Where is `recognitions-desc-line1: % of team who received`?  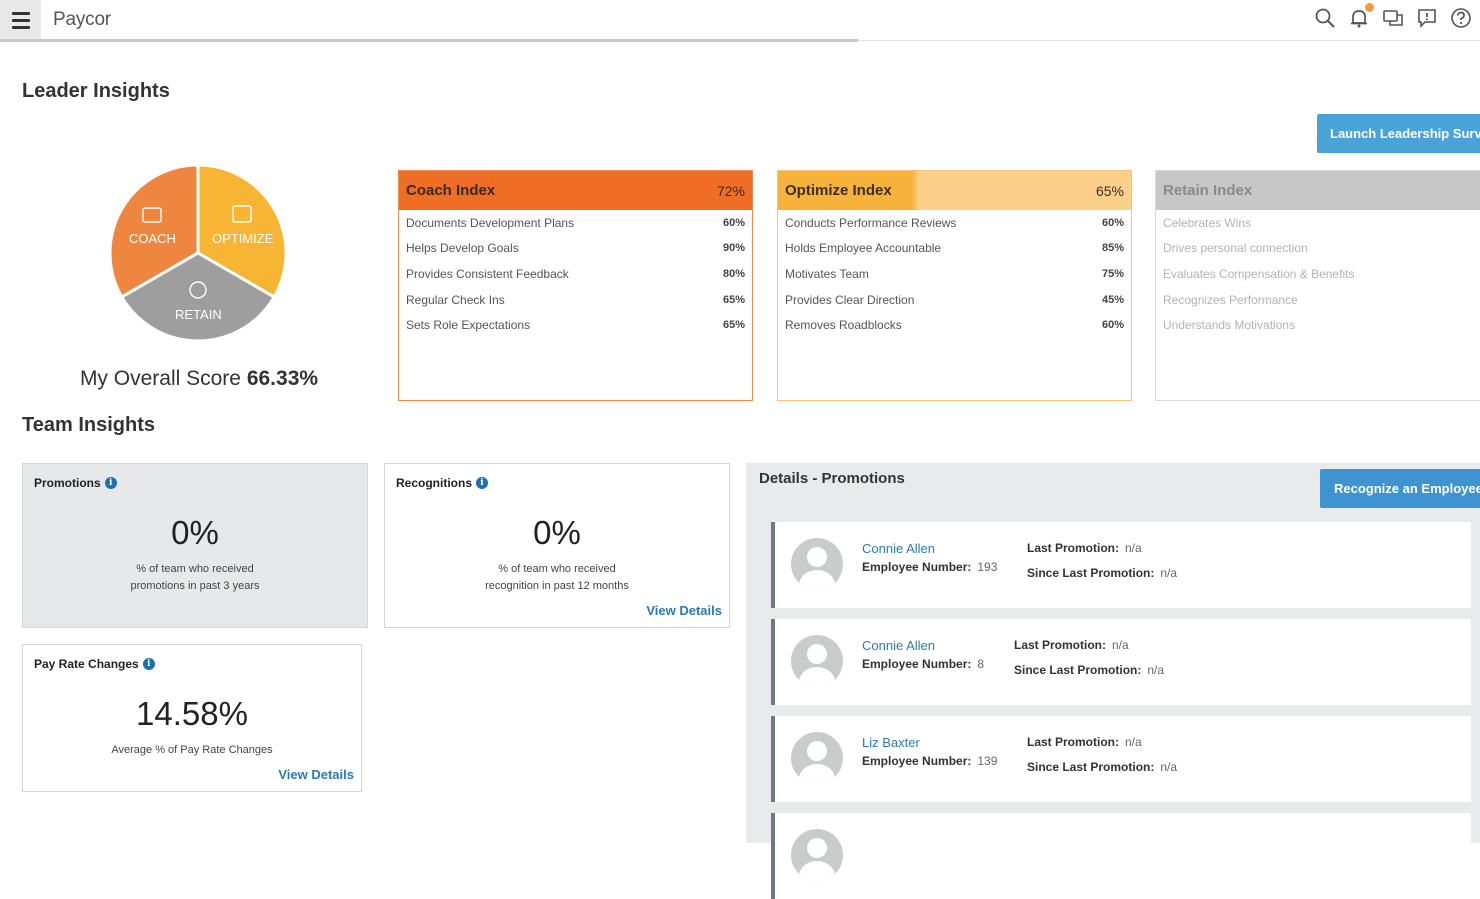
recognitions-desc-line1: % of team who received is located at coordinates (557, 569).